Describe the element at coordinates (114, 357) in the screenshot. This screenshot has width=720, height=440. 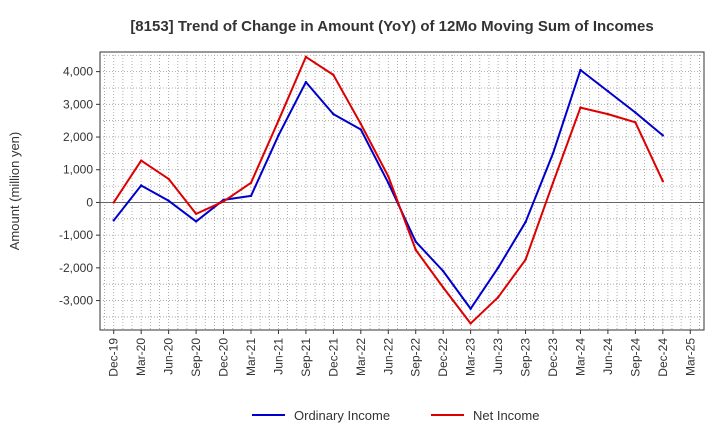
I see `x-tick-label: Dec-19` at that location.